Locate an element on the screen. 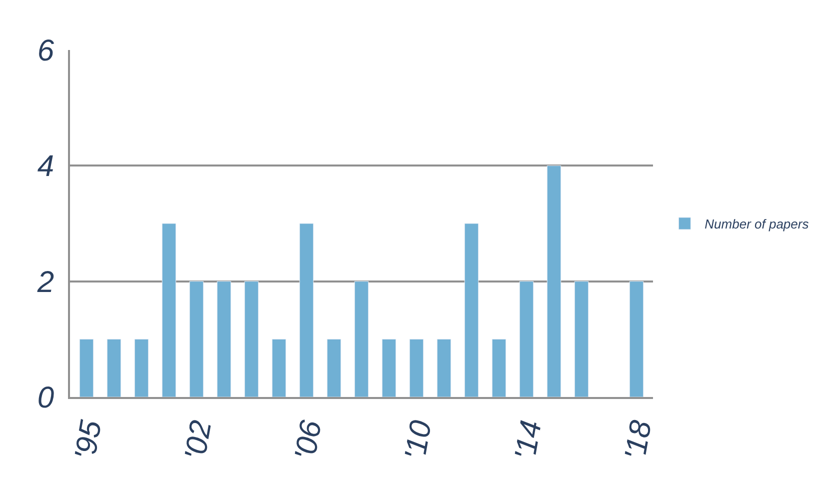 This screenshot has height=497, width=827. x-tick-label: '06 is located at coordinates (308, 440).